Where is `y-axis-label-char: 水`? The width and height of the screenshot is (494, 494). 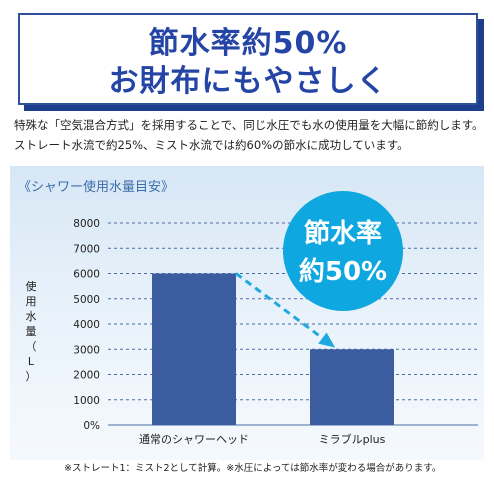 y-axis-label-char: 水 is located at coordinates (31, 316).